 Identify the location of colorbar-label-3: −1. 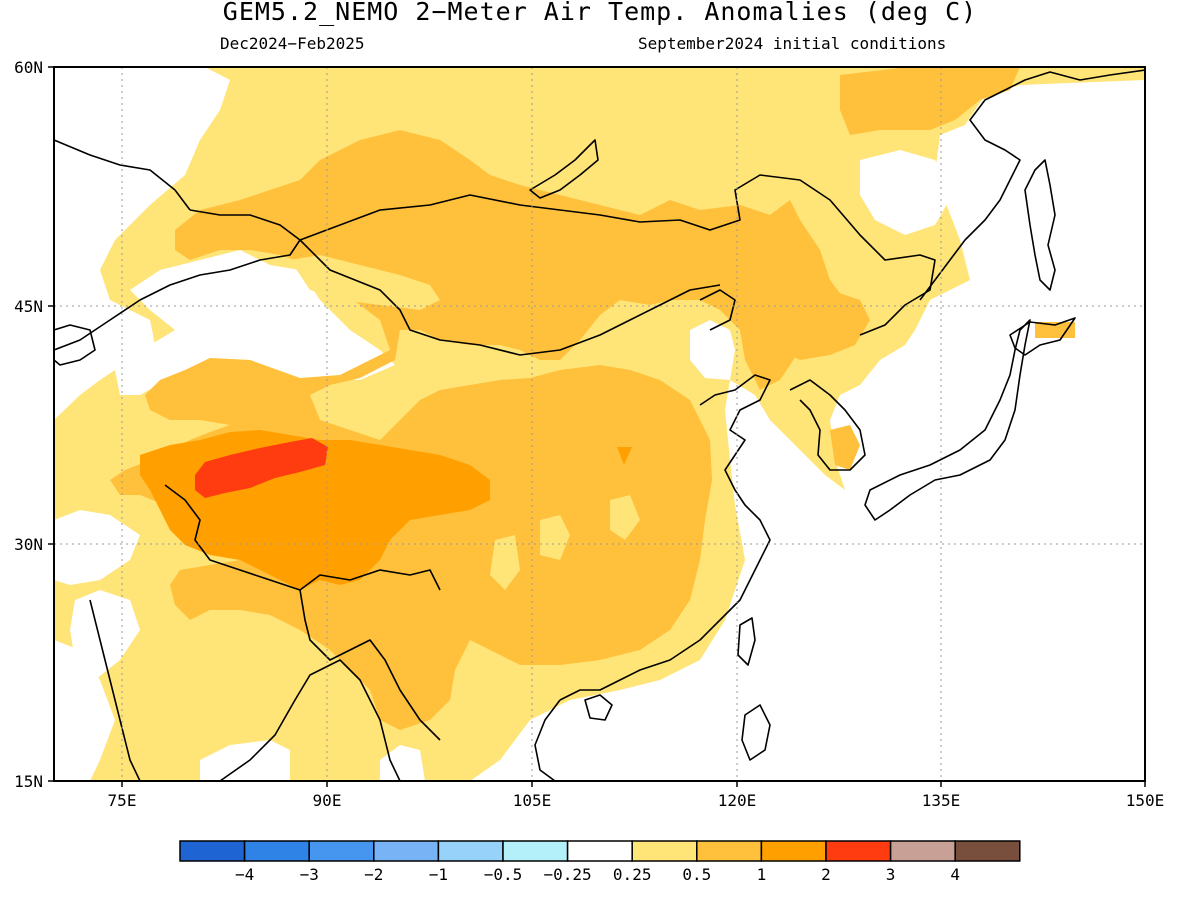
(438, 874).